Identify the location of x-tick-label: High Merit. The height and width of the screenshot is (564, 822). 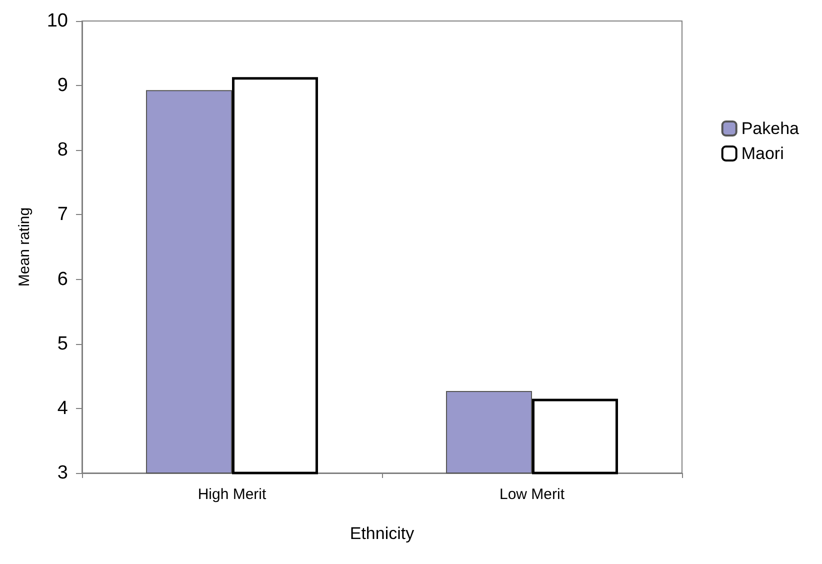
(232, 494).